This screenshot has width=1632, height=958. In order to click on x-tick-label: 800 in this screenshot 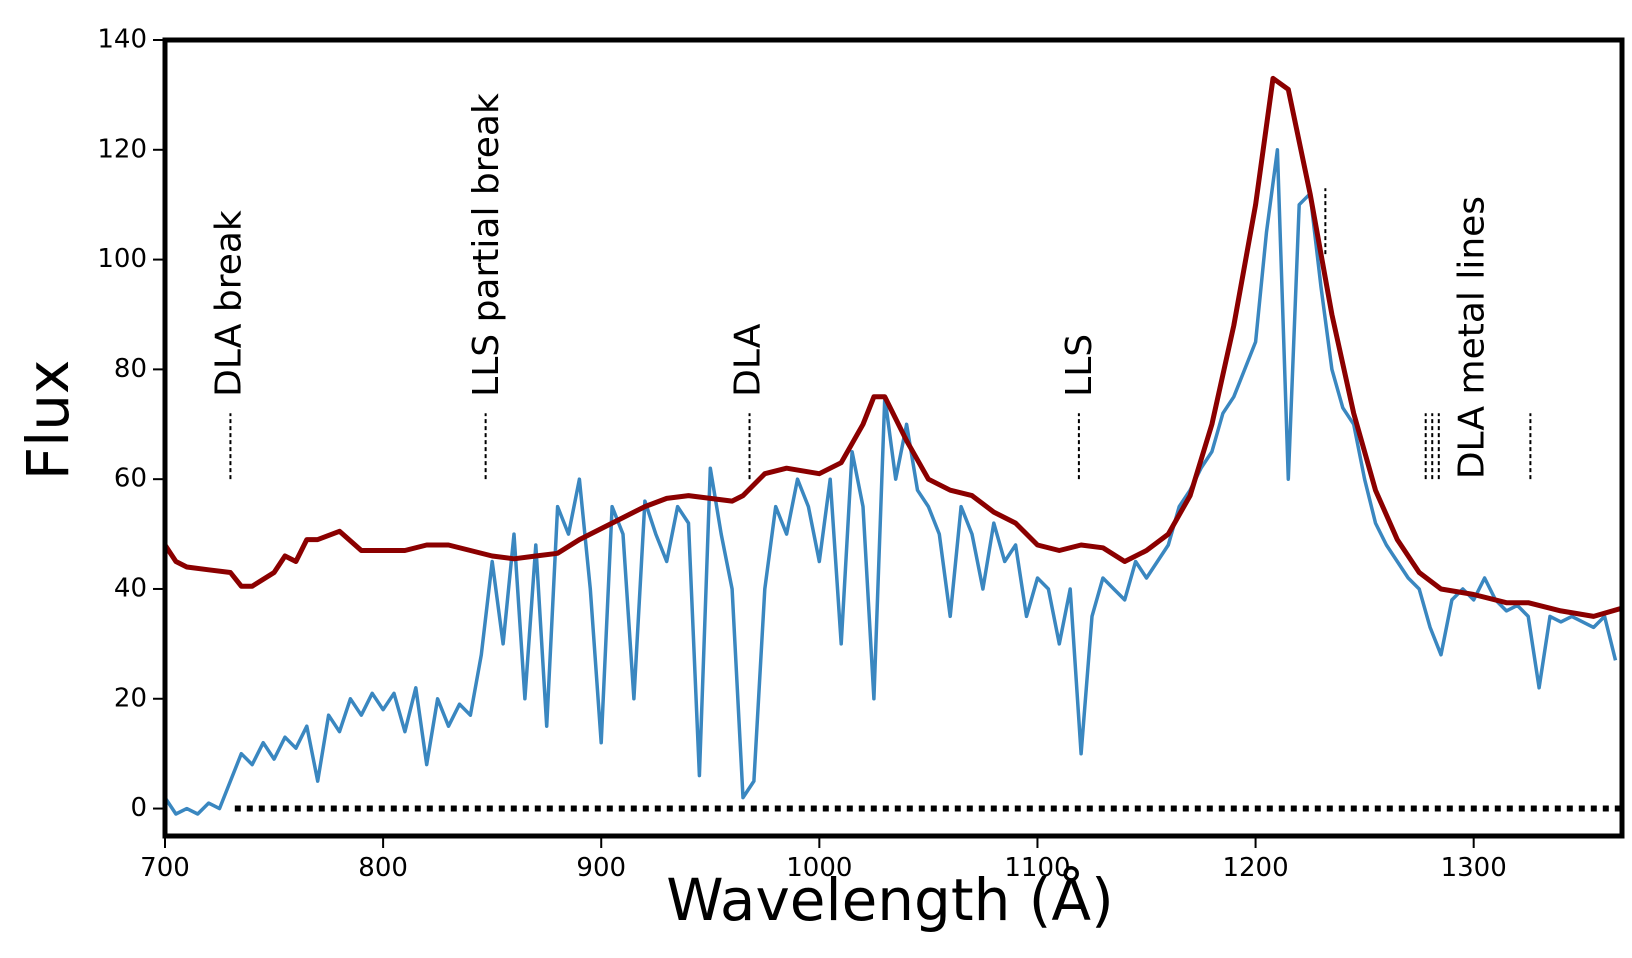, I will do `click(383, 868)`.